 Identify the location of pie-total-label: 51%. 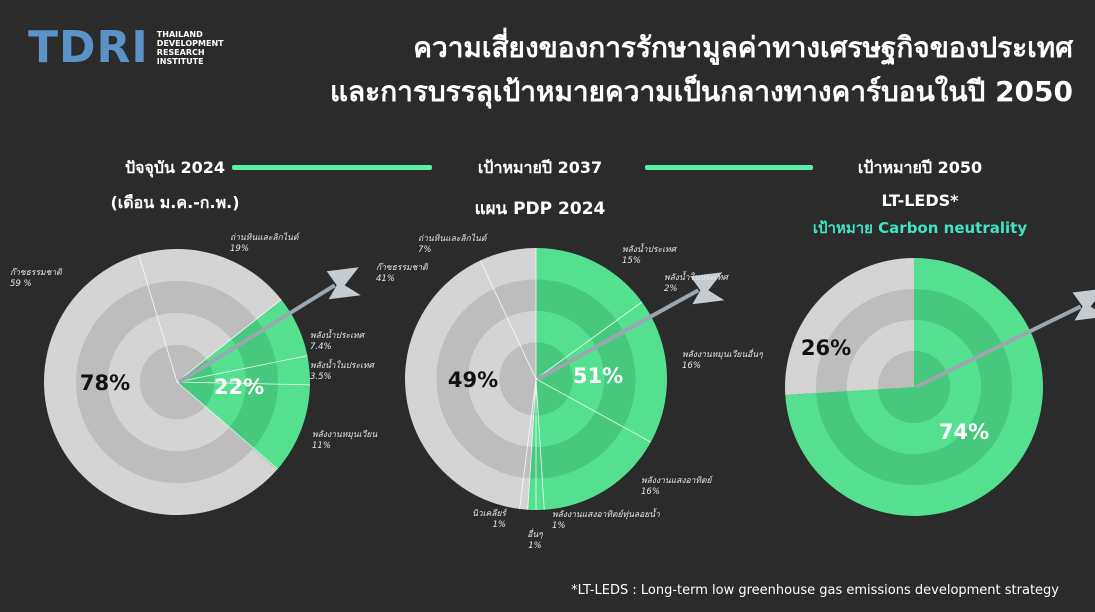
(598, 376).